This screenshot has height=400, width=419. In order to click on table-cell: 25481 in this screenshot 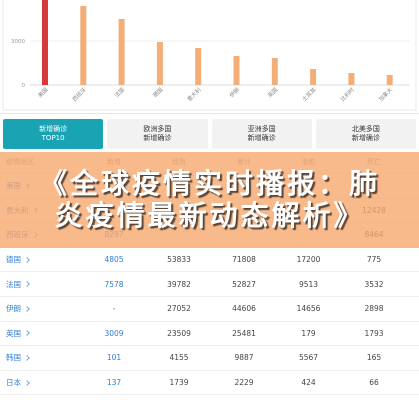, I will do `click(244, 333)`.